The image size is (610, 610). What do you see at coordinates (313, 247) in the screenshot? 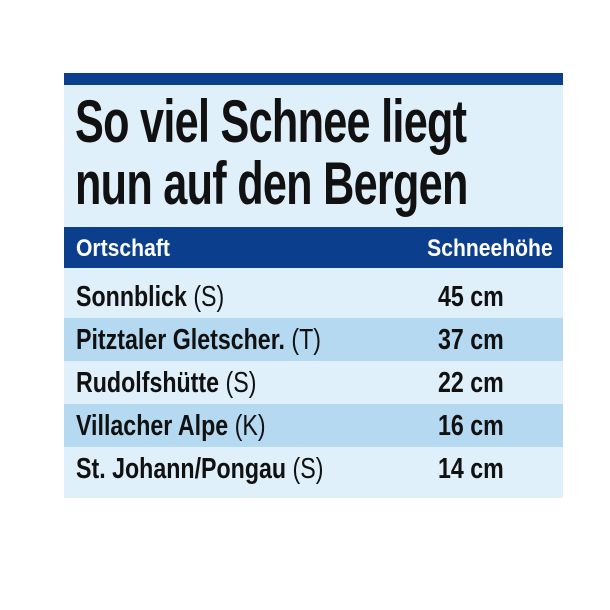
I see `table-header: Ortschaft Schneehöhe` at bounding box center [313, 247].